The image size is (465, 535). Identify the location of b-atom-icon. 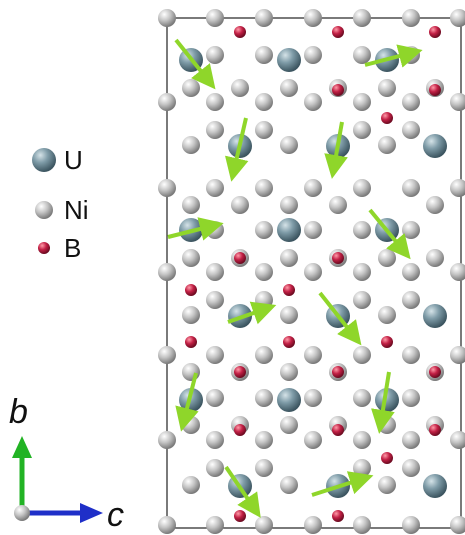
(44, 248).